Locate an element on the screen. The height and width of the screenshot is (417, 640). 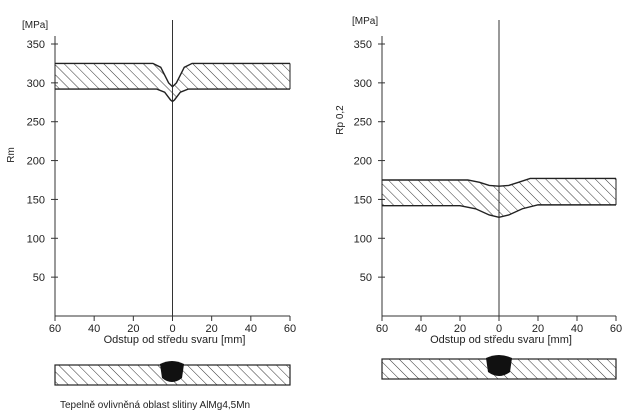
chart1-y-tick-label: 200 is located at coordinates (363, 162).